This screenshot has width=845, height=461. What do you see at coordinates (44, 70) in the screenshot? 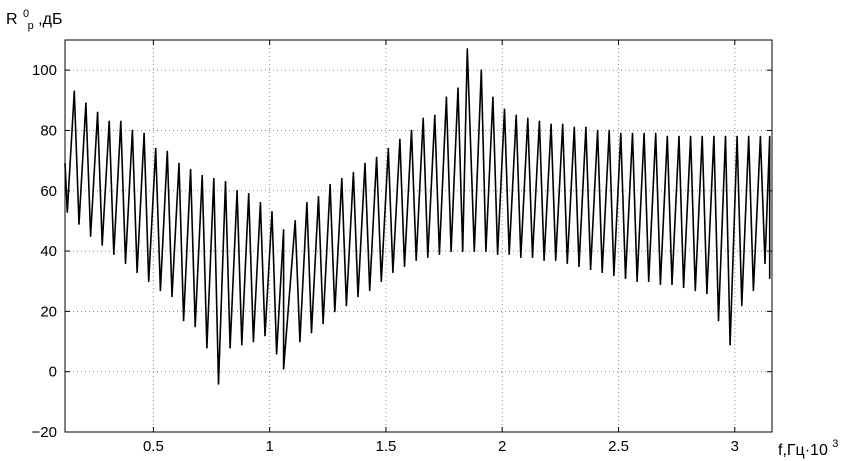
I see `y-tick-label: 100` at bounding box center [44, 70].